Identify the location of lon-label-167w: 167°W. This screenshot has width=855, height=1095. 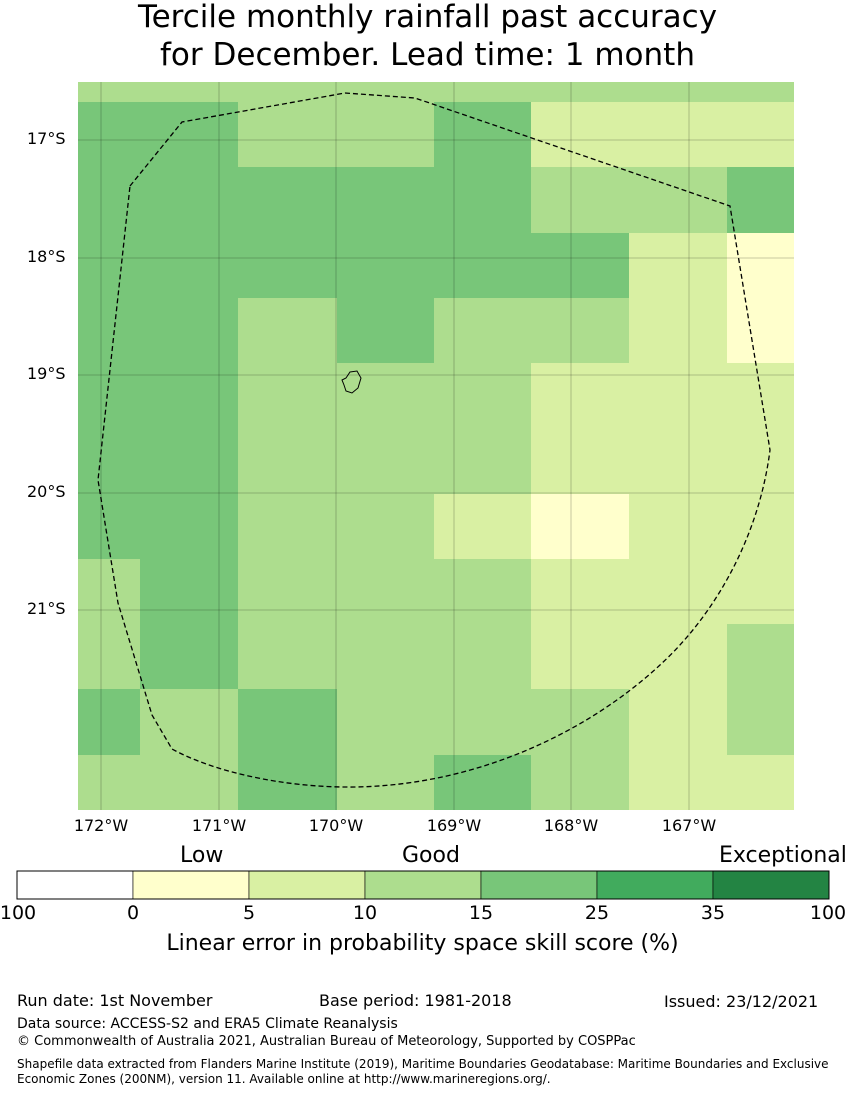
(689, 825).